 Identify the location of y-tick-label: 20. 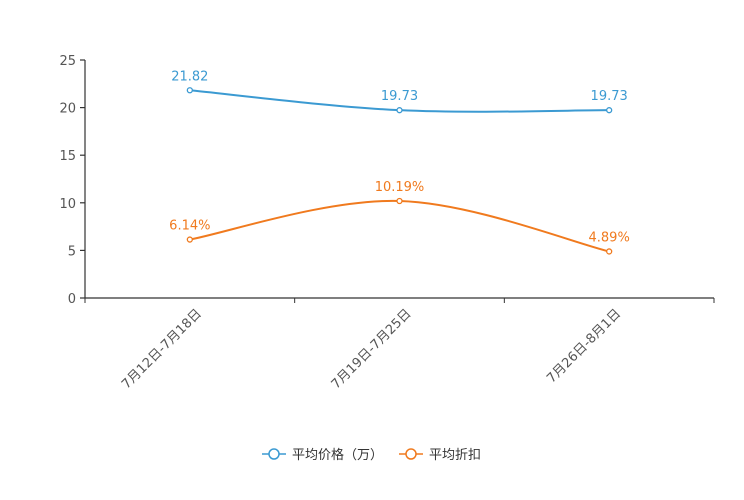
(67, 109).